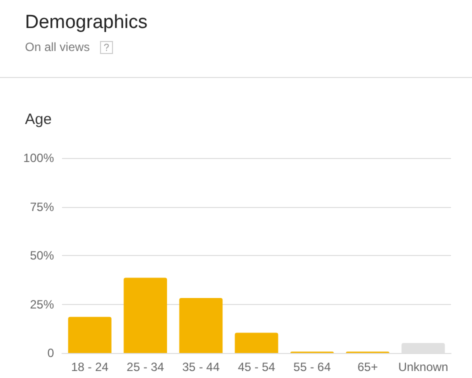 Image resolution: width=472 pixels, height=378 pixels. I want to click on x-tick-label: 18 - 24, so click(90, 367).